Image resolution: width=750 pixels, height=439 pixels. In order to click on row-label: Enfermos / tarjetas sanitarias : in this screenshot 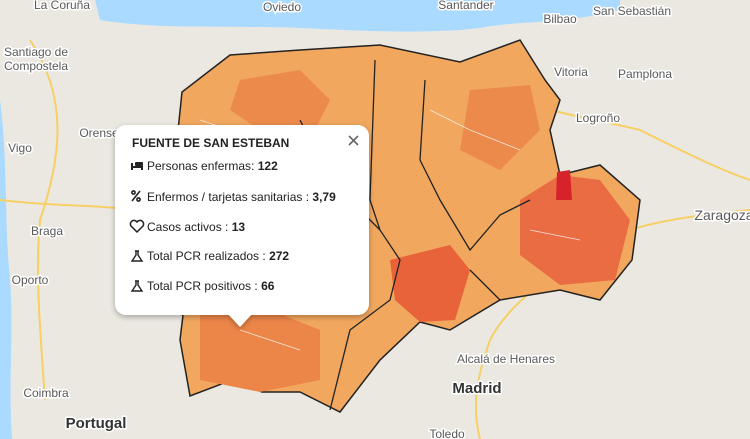, I will do `click(228, 197)`.